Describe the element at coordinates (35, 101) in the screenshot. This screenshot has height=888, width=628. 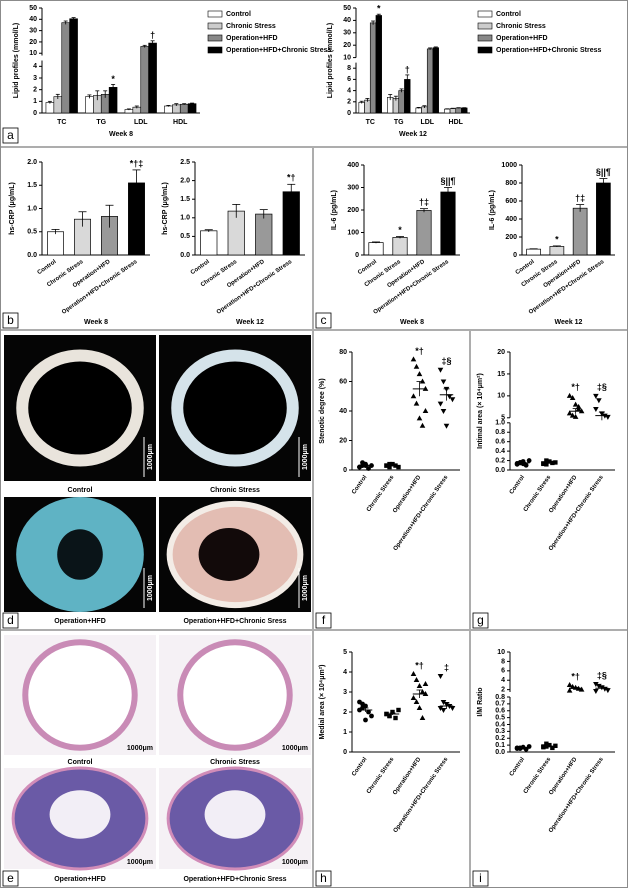
I see `y-tick-label: 1` at that location.